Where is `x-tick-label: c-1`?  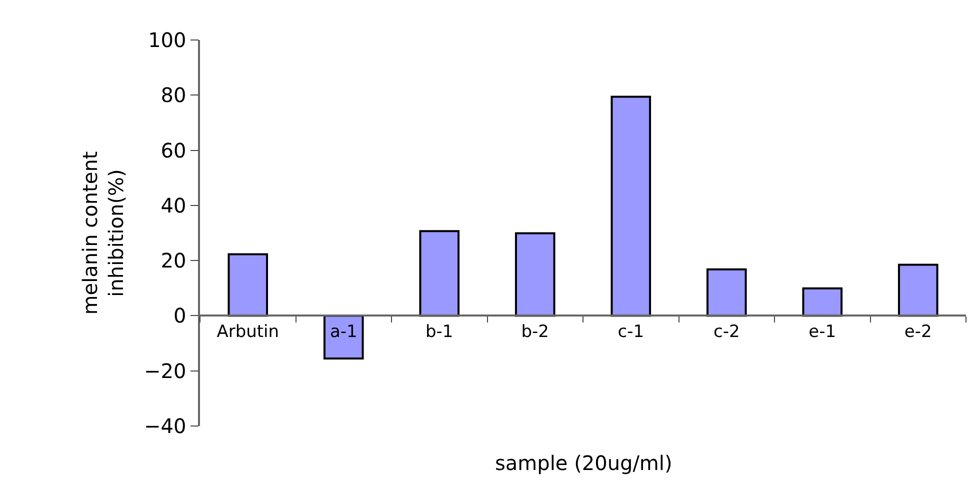
x-tick-label: c-1 is located at coordinates (631, 332).